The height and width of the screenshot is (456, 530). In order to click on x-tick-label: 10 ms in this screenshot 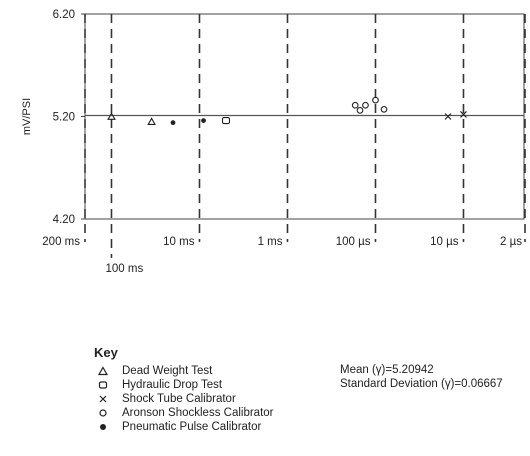, I will do `click(179, 242)`.